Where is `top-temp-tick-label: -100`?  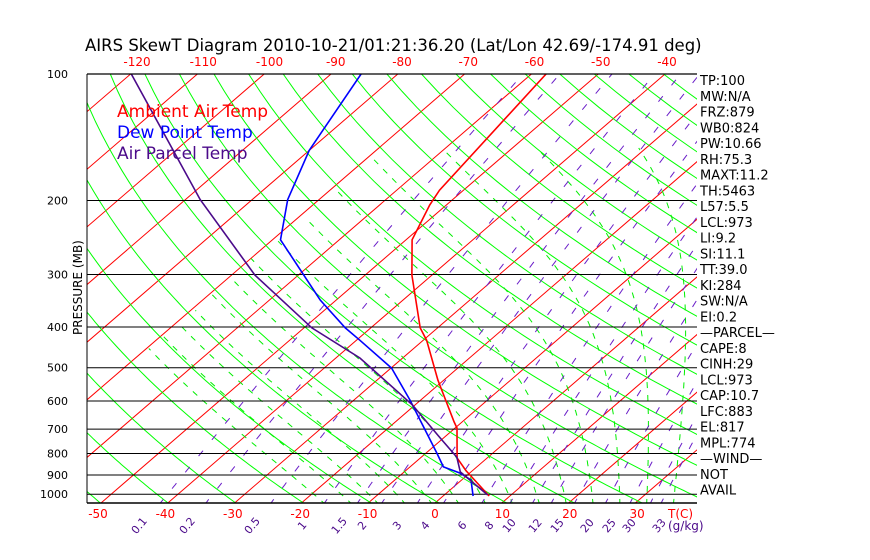
top-temp-tick-label: -100 is located at coordinates (269, 62).